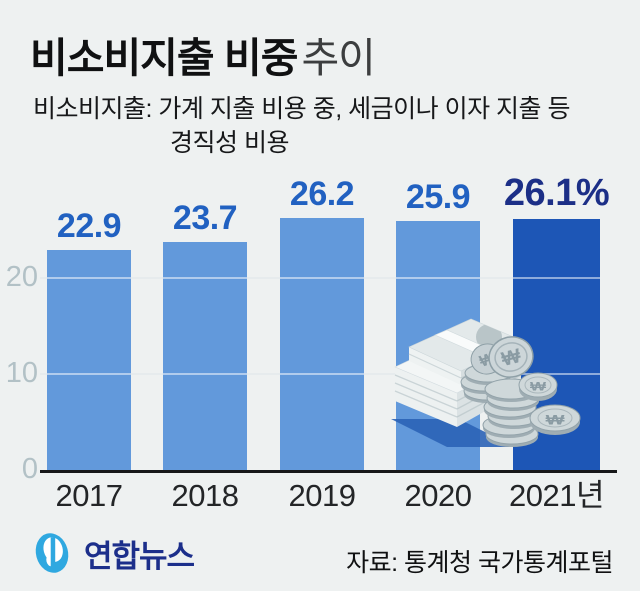  I want to click on bar-value-label: 26.2, so click(322, 194).